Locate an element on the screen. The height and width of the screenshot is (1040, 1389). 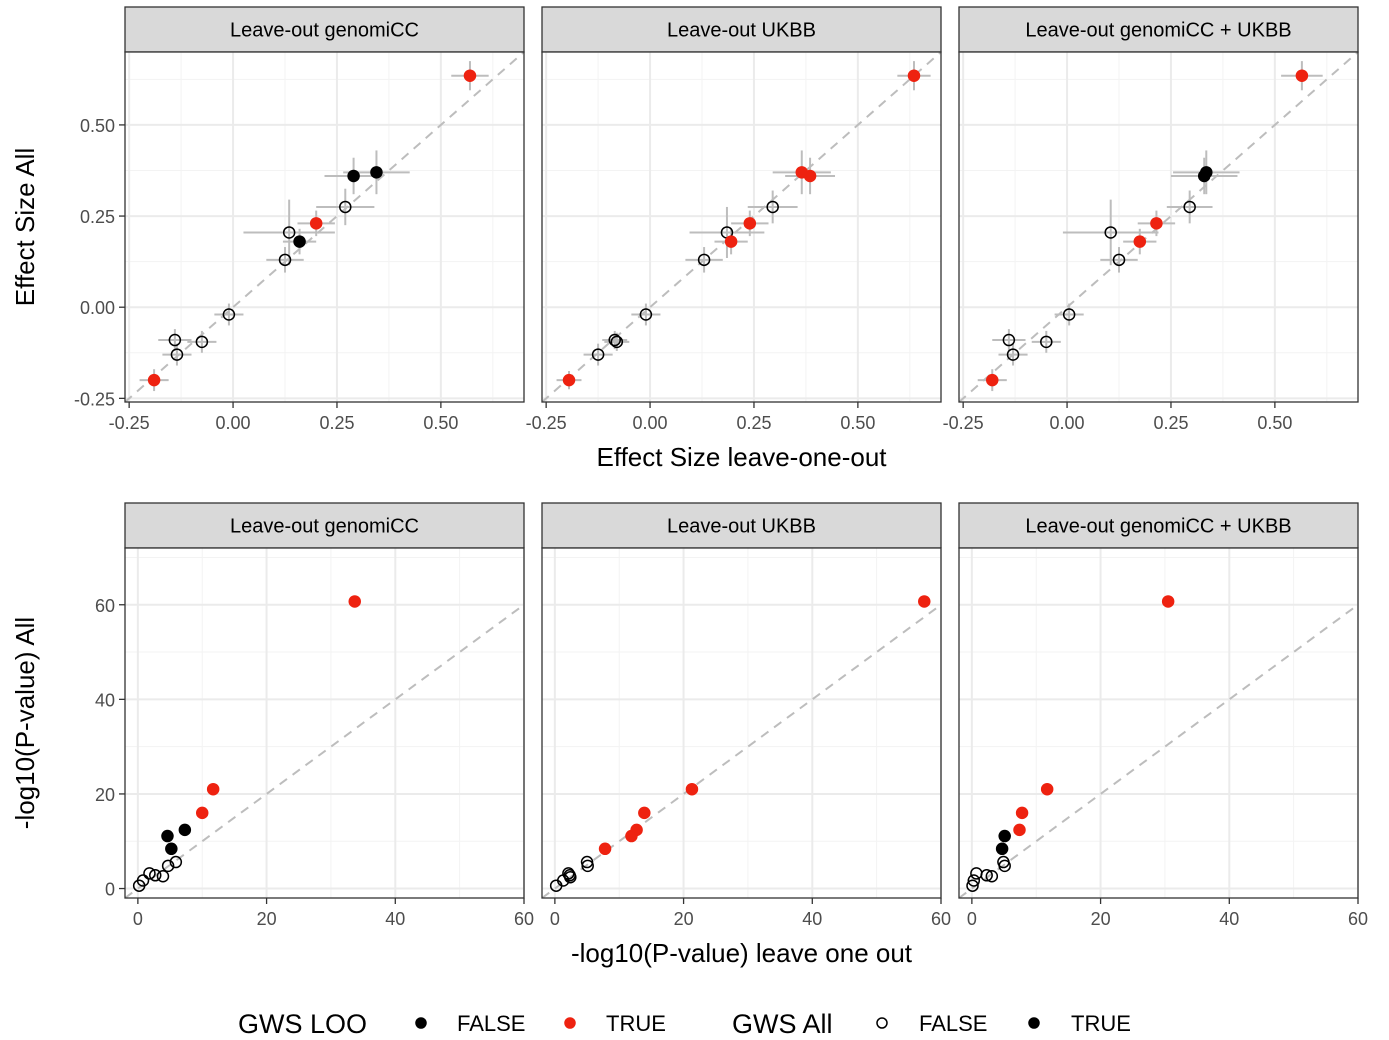
facet-strip-label: Leave-out genomiCC + UKBB is located at coordinates (1158, 31).